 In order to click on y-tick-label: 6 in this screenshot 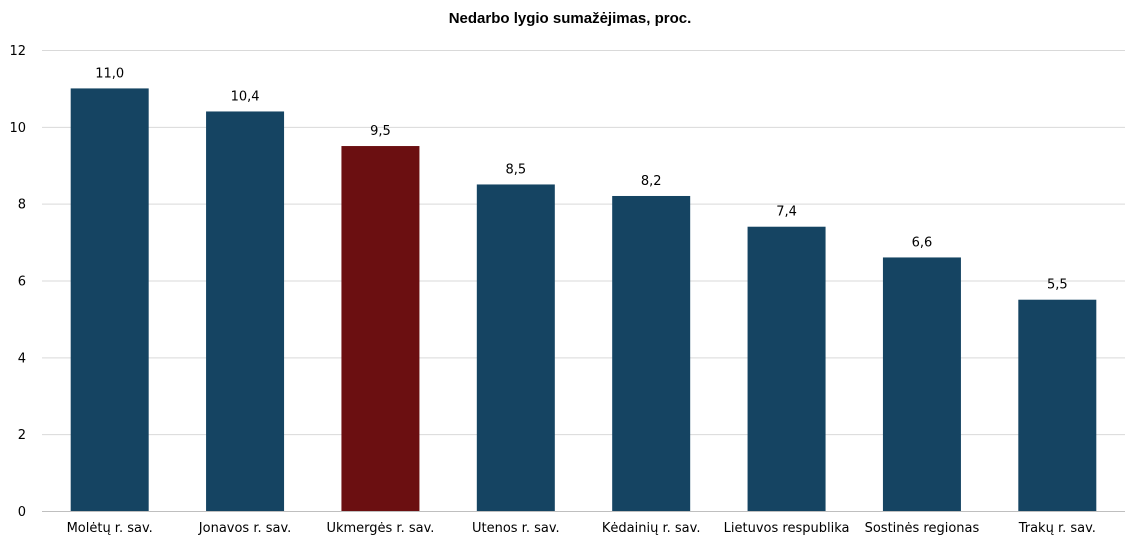, I will do `click(22, 282)`.